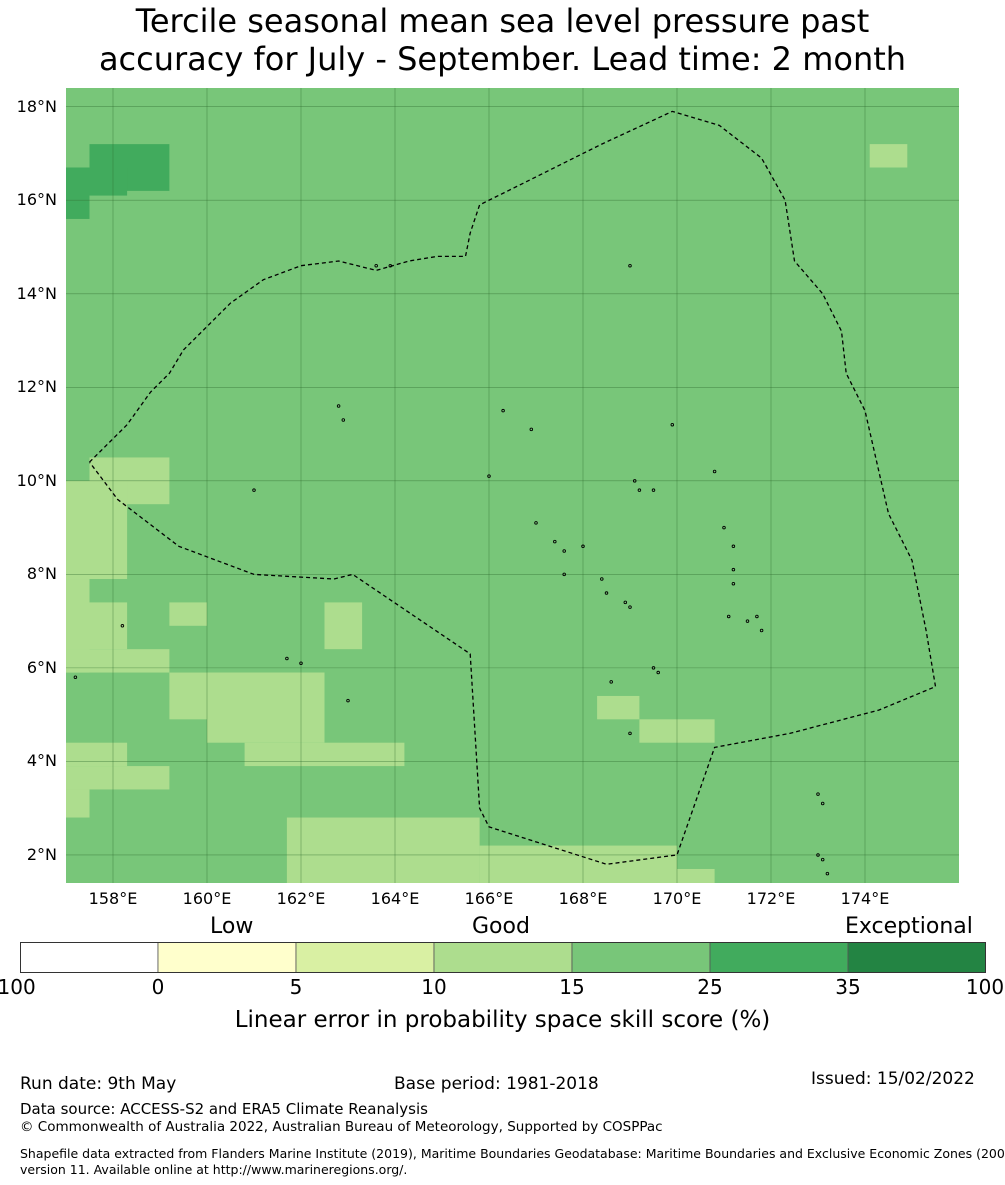 The height and width of the screenshot is (1185, 1005). I want to click on latitude-label: 12°N, so click(36, 387).